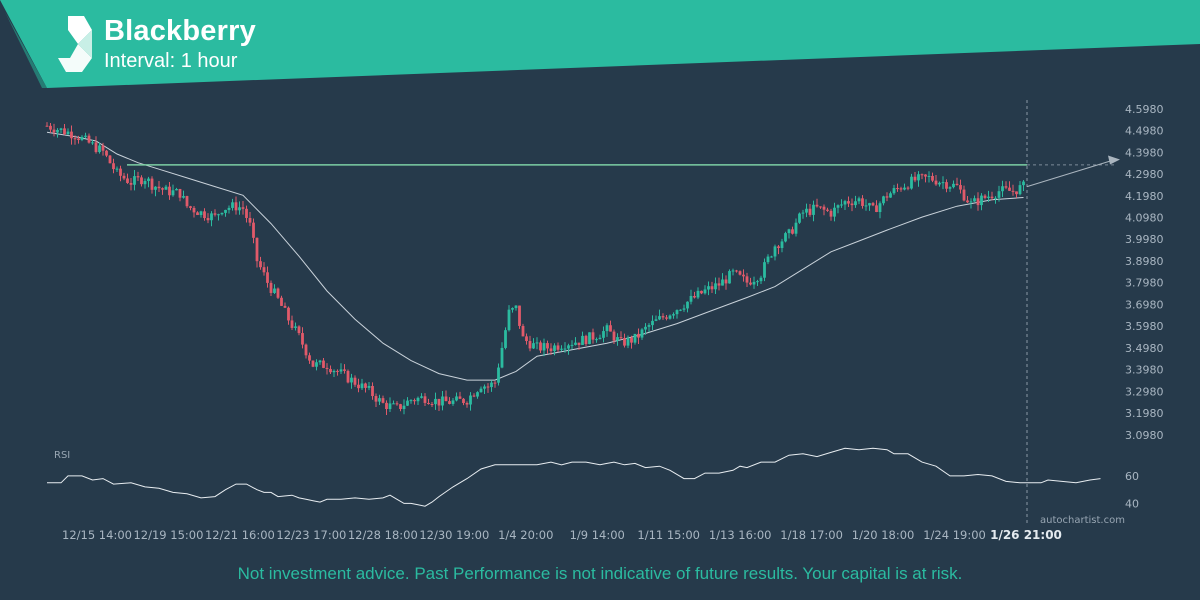 Image resolution: width=1200 pixels, height=600 pixels. I want to click on header-background, so click(600, 44).